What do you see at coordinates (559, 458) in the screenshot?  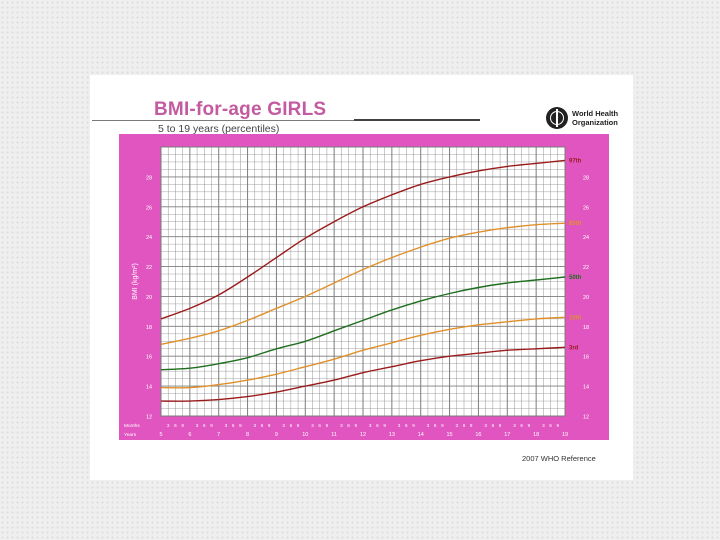 I see `reference-note: 2007 WHO Reference` at bounding box center [559, 458].